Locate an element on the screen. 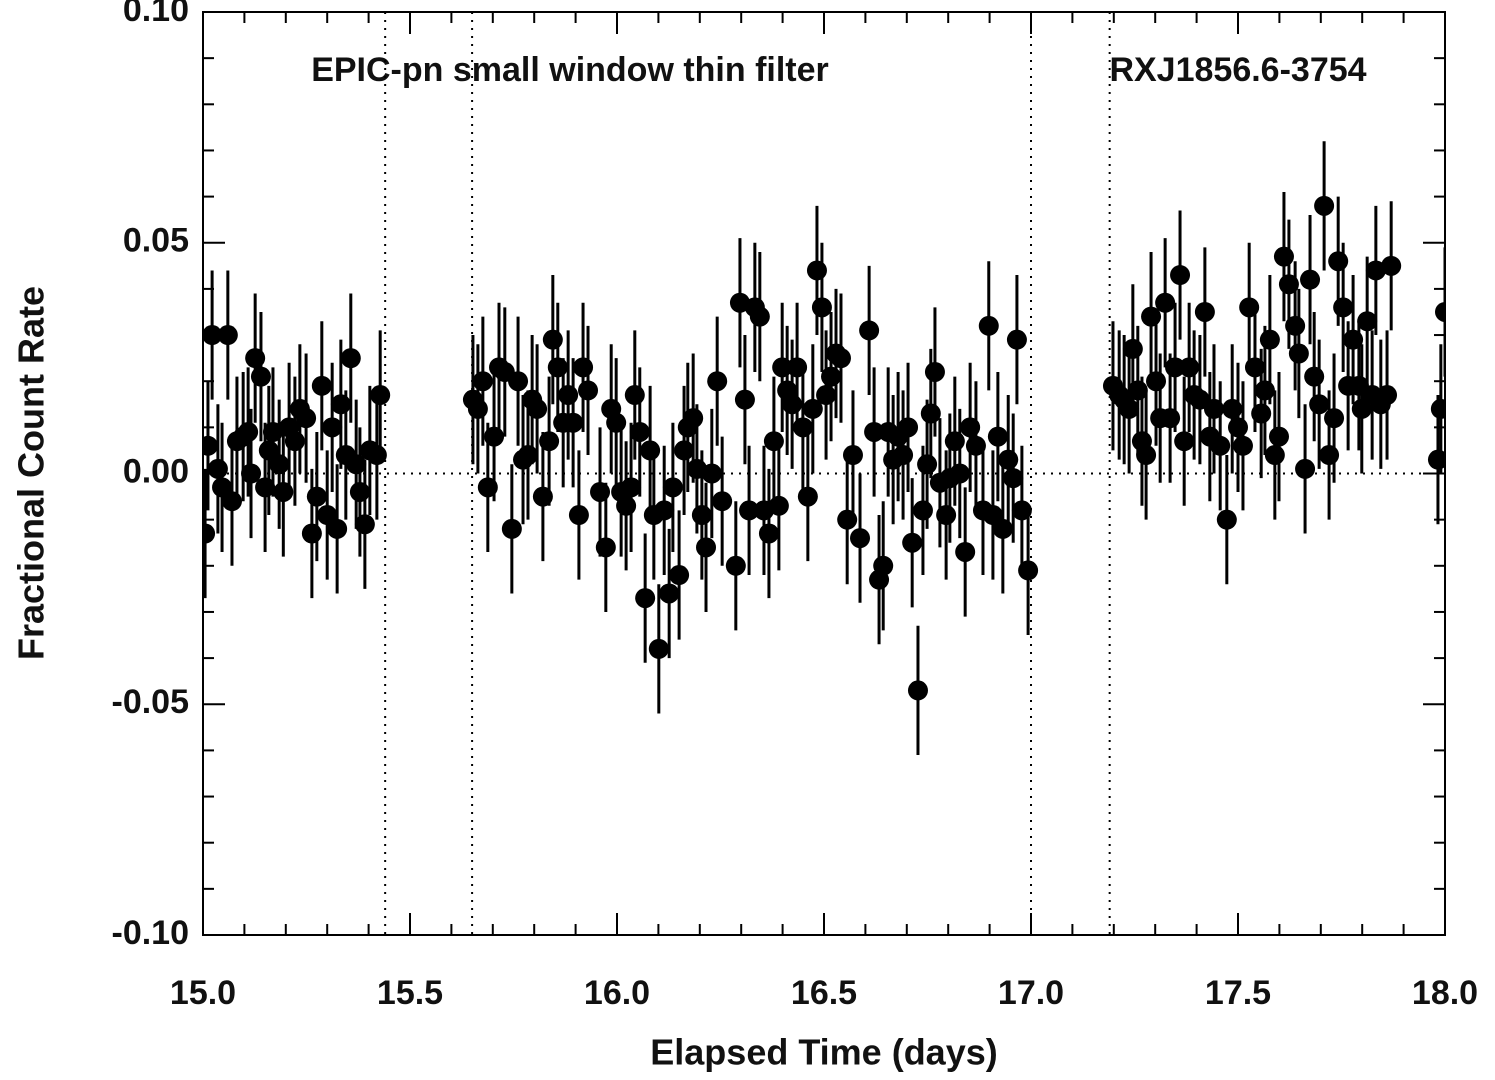  x-tick-label: 16.5 is located at coordinates (824, 993).